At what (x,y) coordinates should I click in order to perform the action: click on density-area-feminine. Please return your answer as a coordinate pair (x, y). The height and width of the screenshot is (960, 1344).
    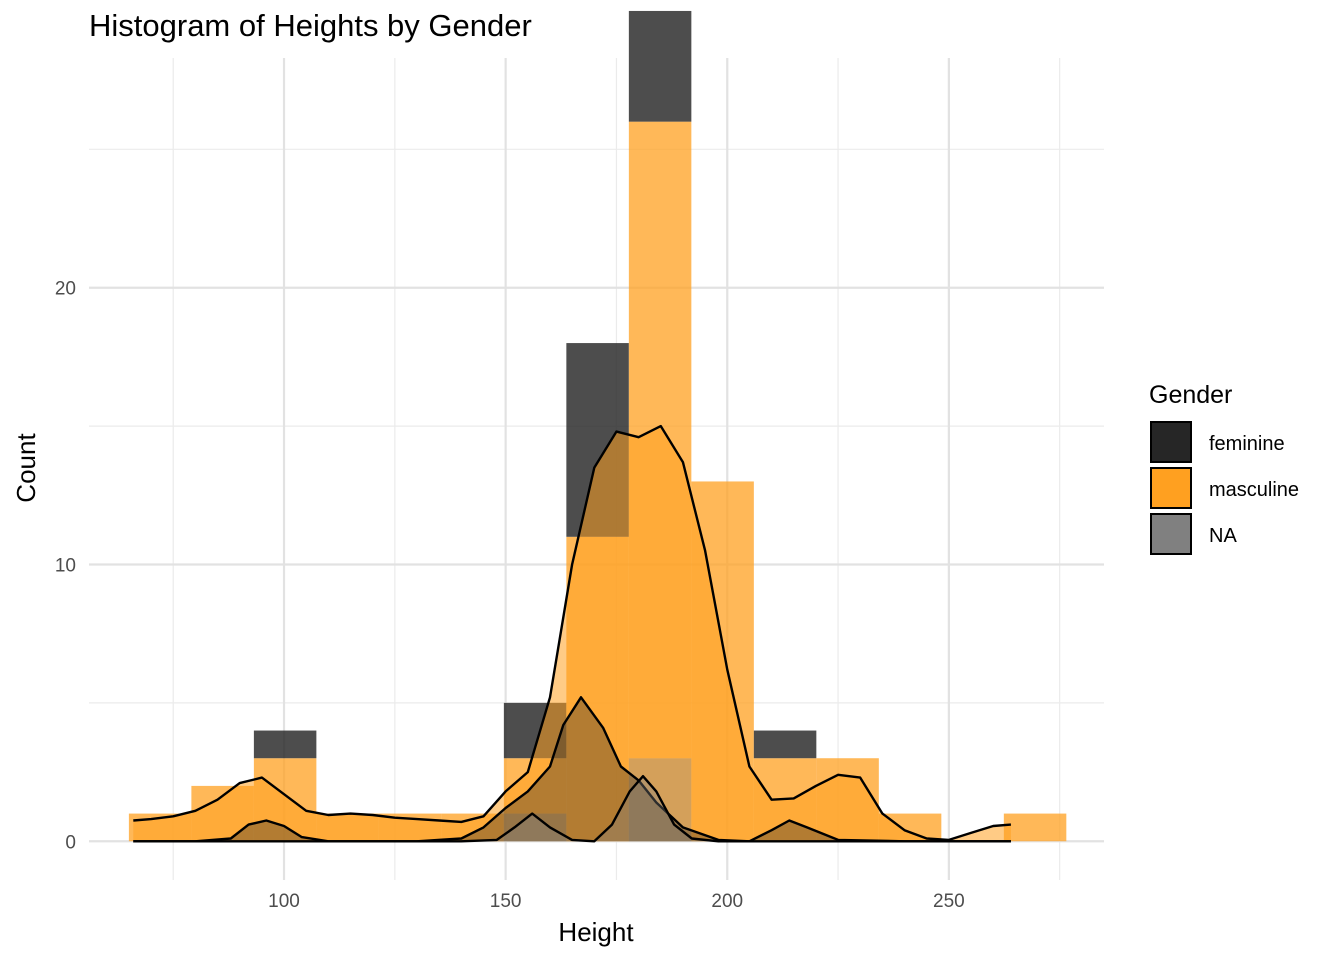
    Looking at the image, I should click on (572, 769).